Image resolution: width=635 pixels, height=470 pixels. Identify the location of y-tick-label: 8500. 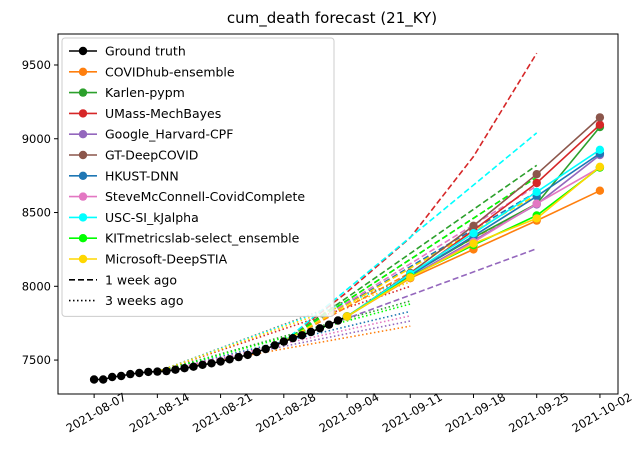
(36, 213).